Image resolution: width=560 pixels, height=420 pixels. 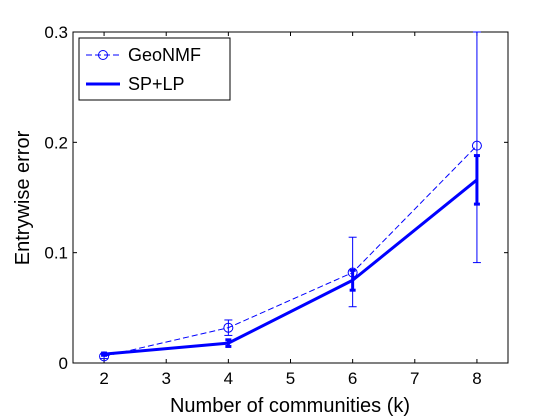 I want to click on y-tick-label: 0.1, so click(x=56, y=253).